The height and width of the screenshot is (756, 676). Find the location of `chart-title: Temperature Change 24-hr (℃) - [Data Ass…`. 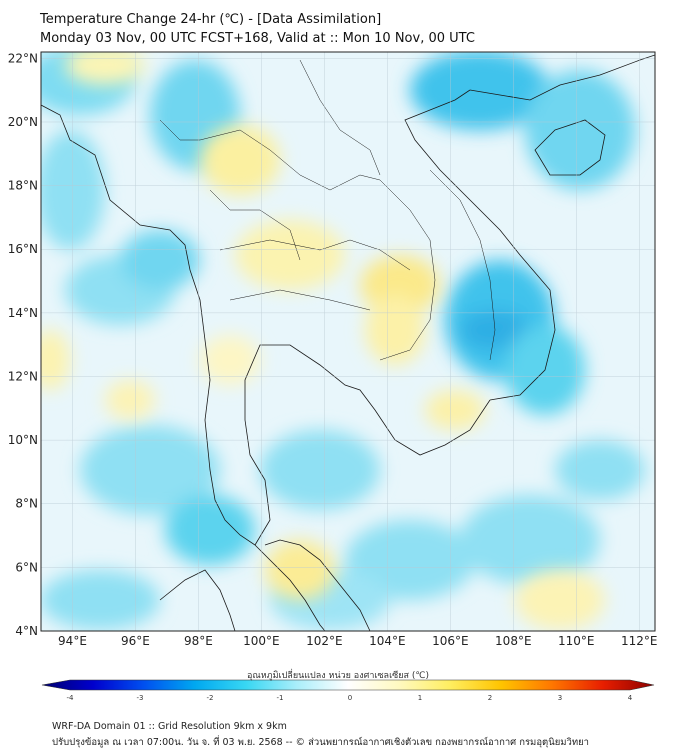

chart-title: Temperature Change 24-hr (℃) - [Data Ass… is located at coordinates (211, 19).